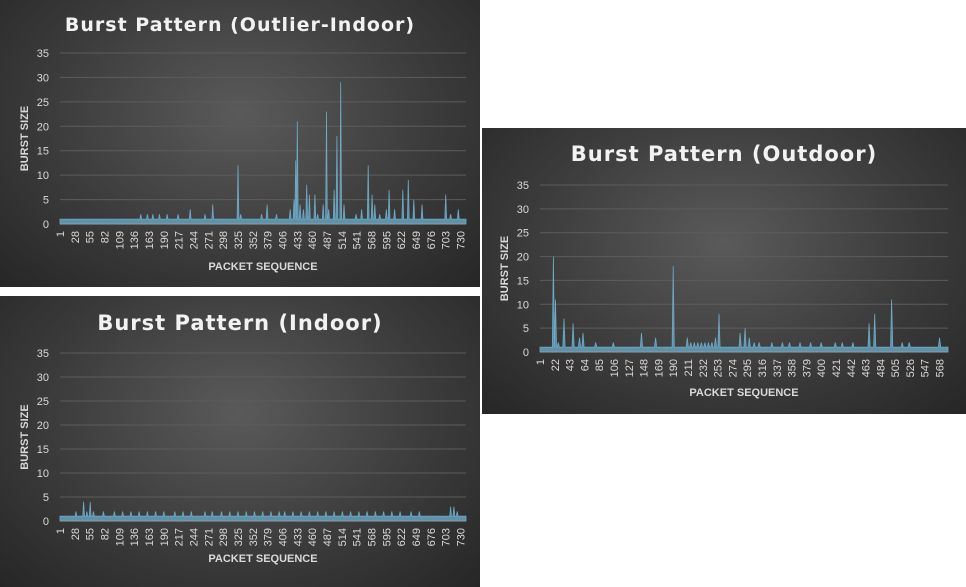 This screenshot has height=587, width=966. What do you see at coordinates (689, 368) in the screenshot?
I see `x-tick-label: 211` at bounding box center [689, 368].